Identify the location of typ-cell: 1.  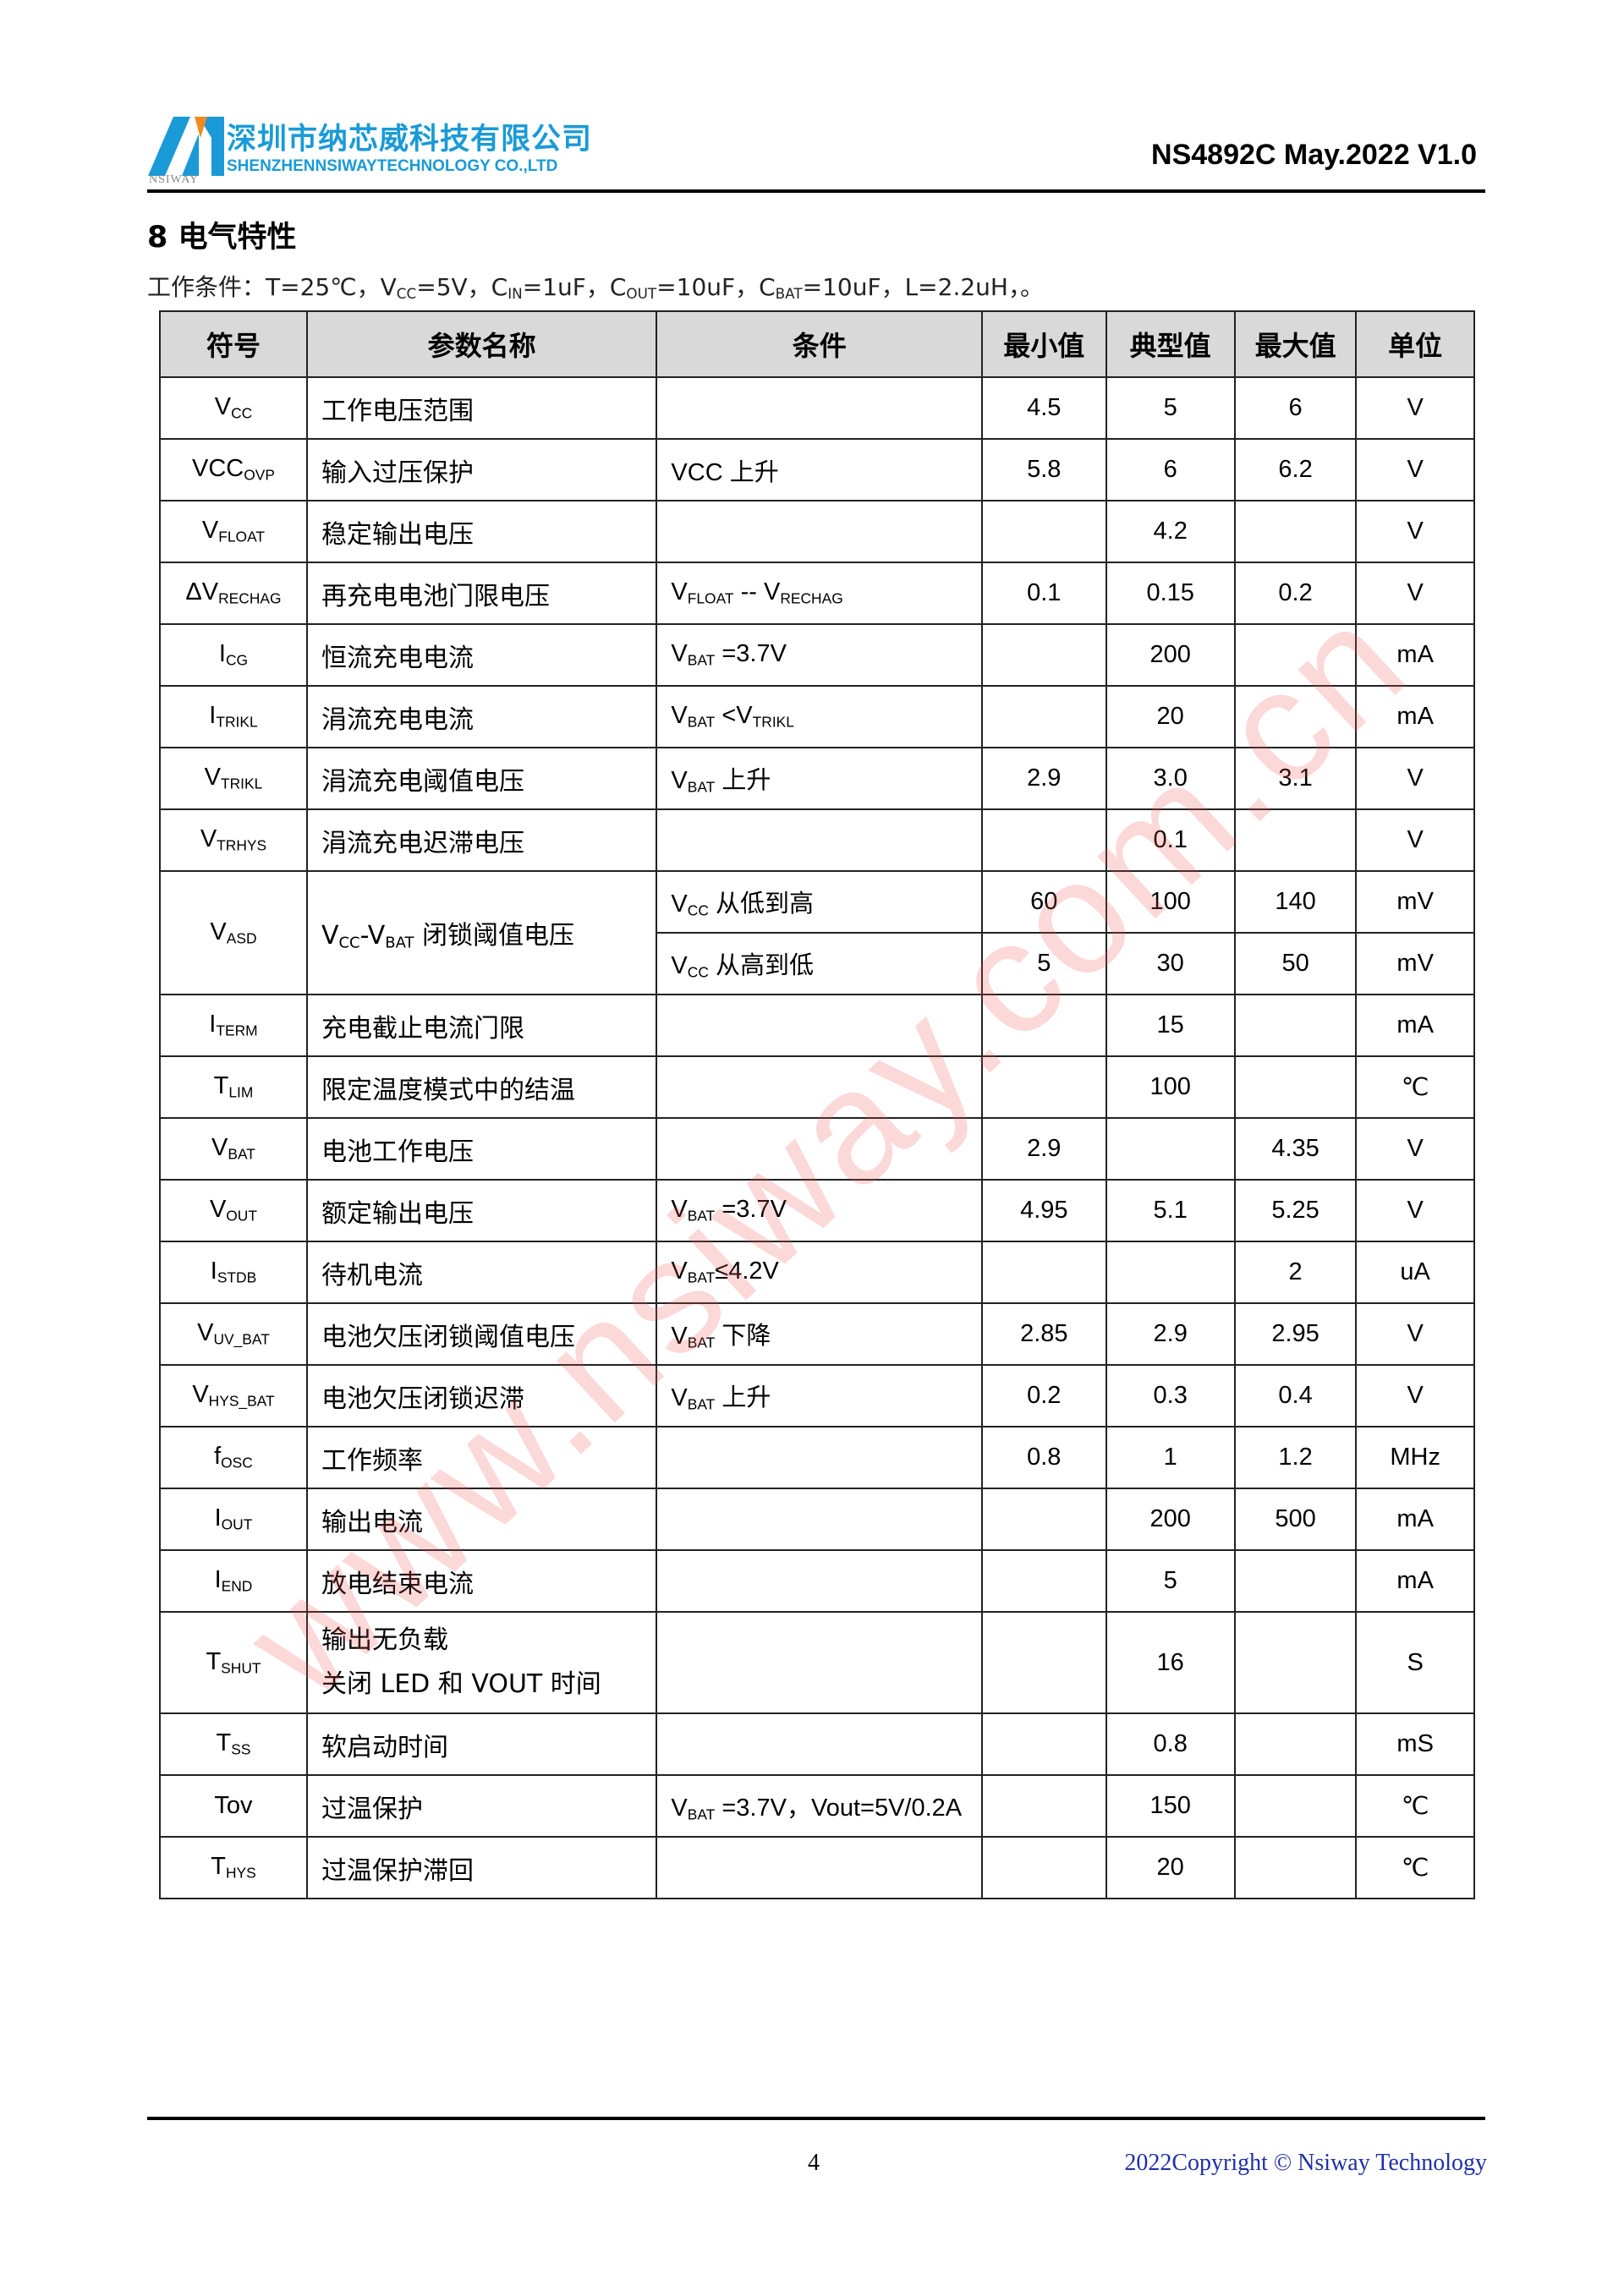
(1171, 1458).